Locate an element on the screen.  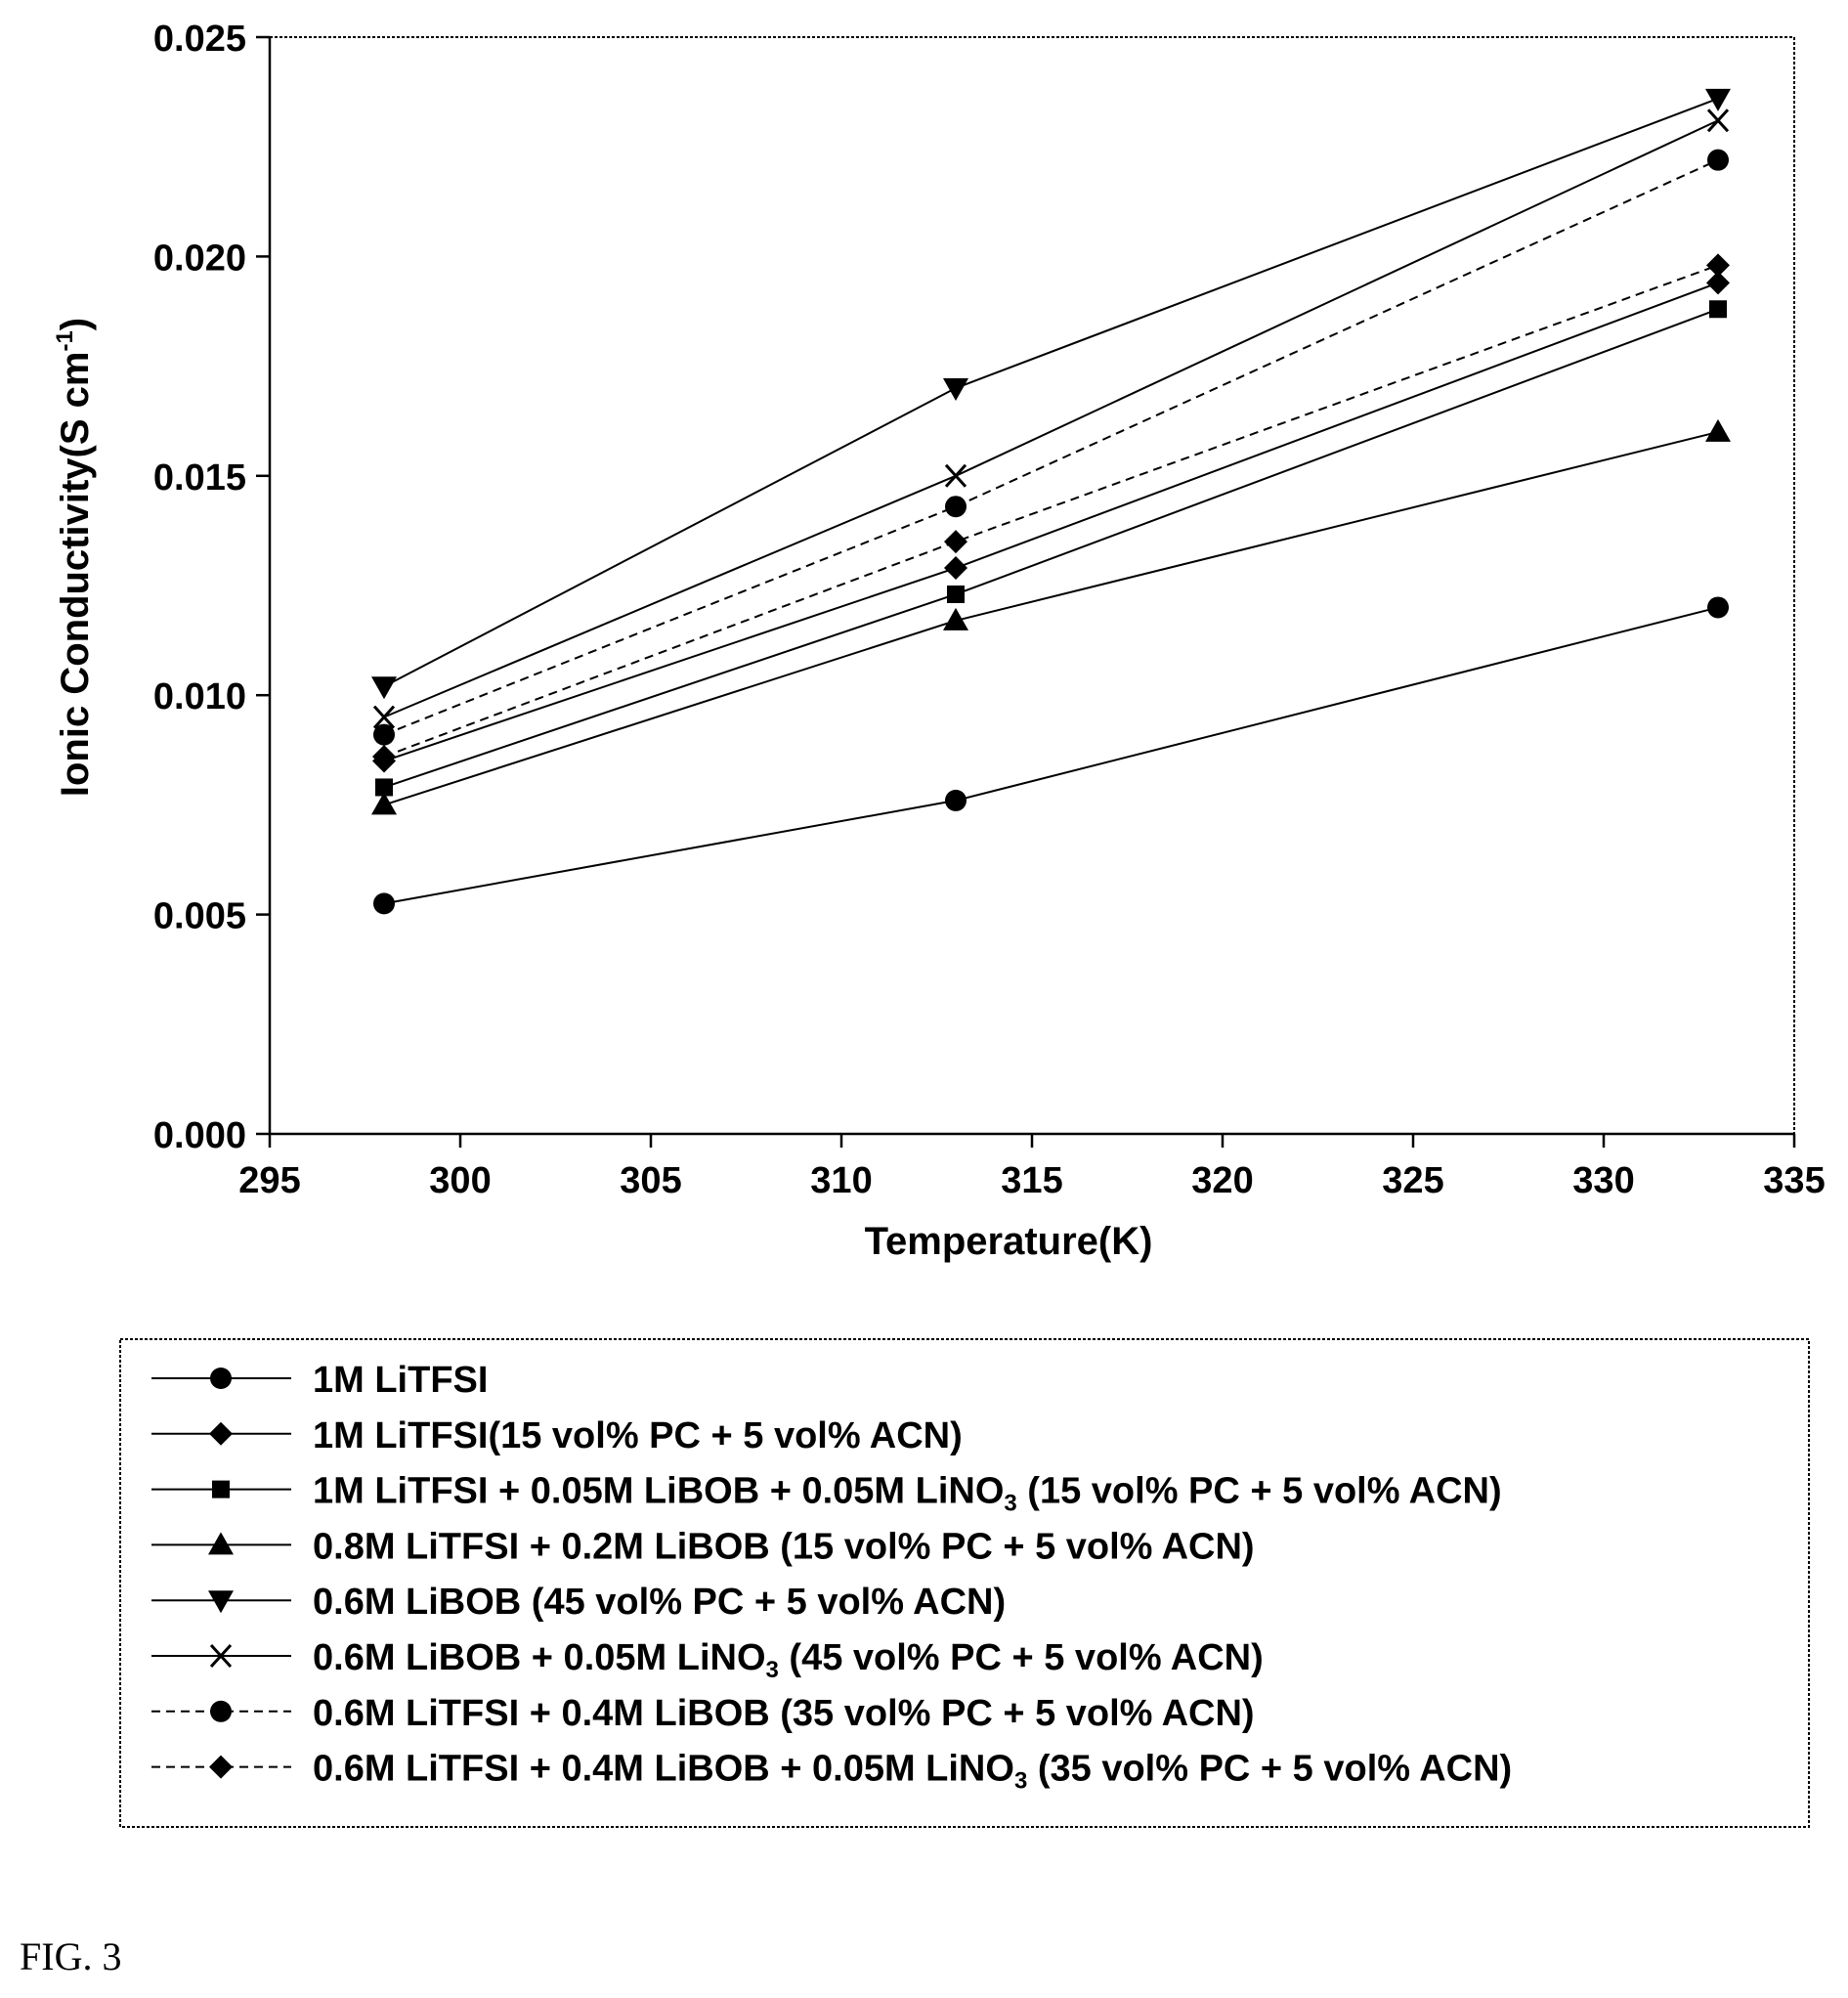
x-tick-label: 320 is located at coordinates (1222, 1180).